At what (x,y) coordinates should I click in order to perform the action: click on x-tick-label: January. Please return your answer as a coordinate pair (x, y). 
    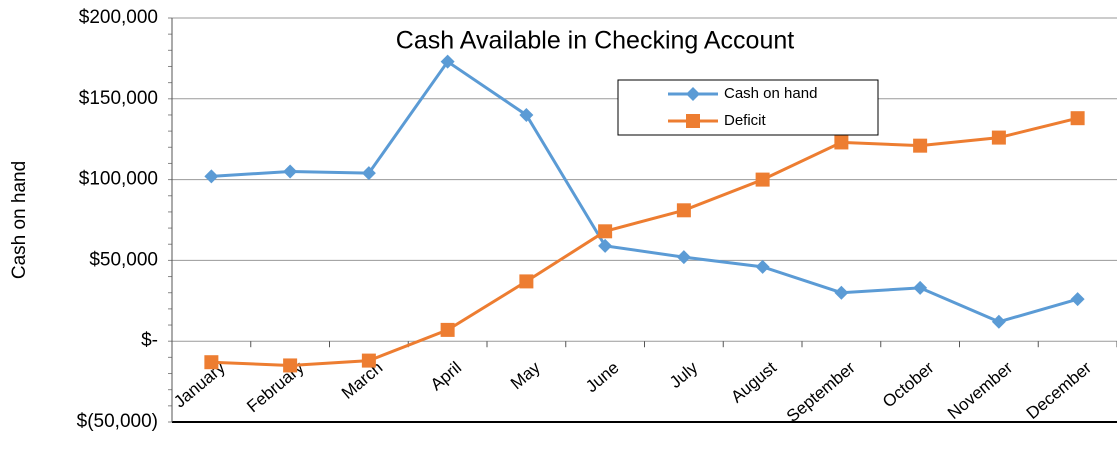
    Looking at the image, I should click on (199, 385).